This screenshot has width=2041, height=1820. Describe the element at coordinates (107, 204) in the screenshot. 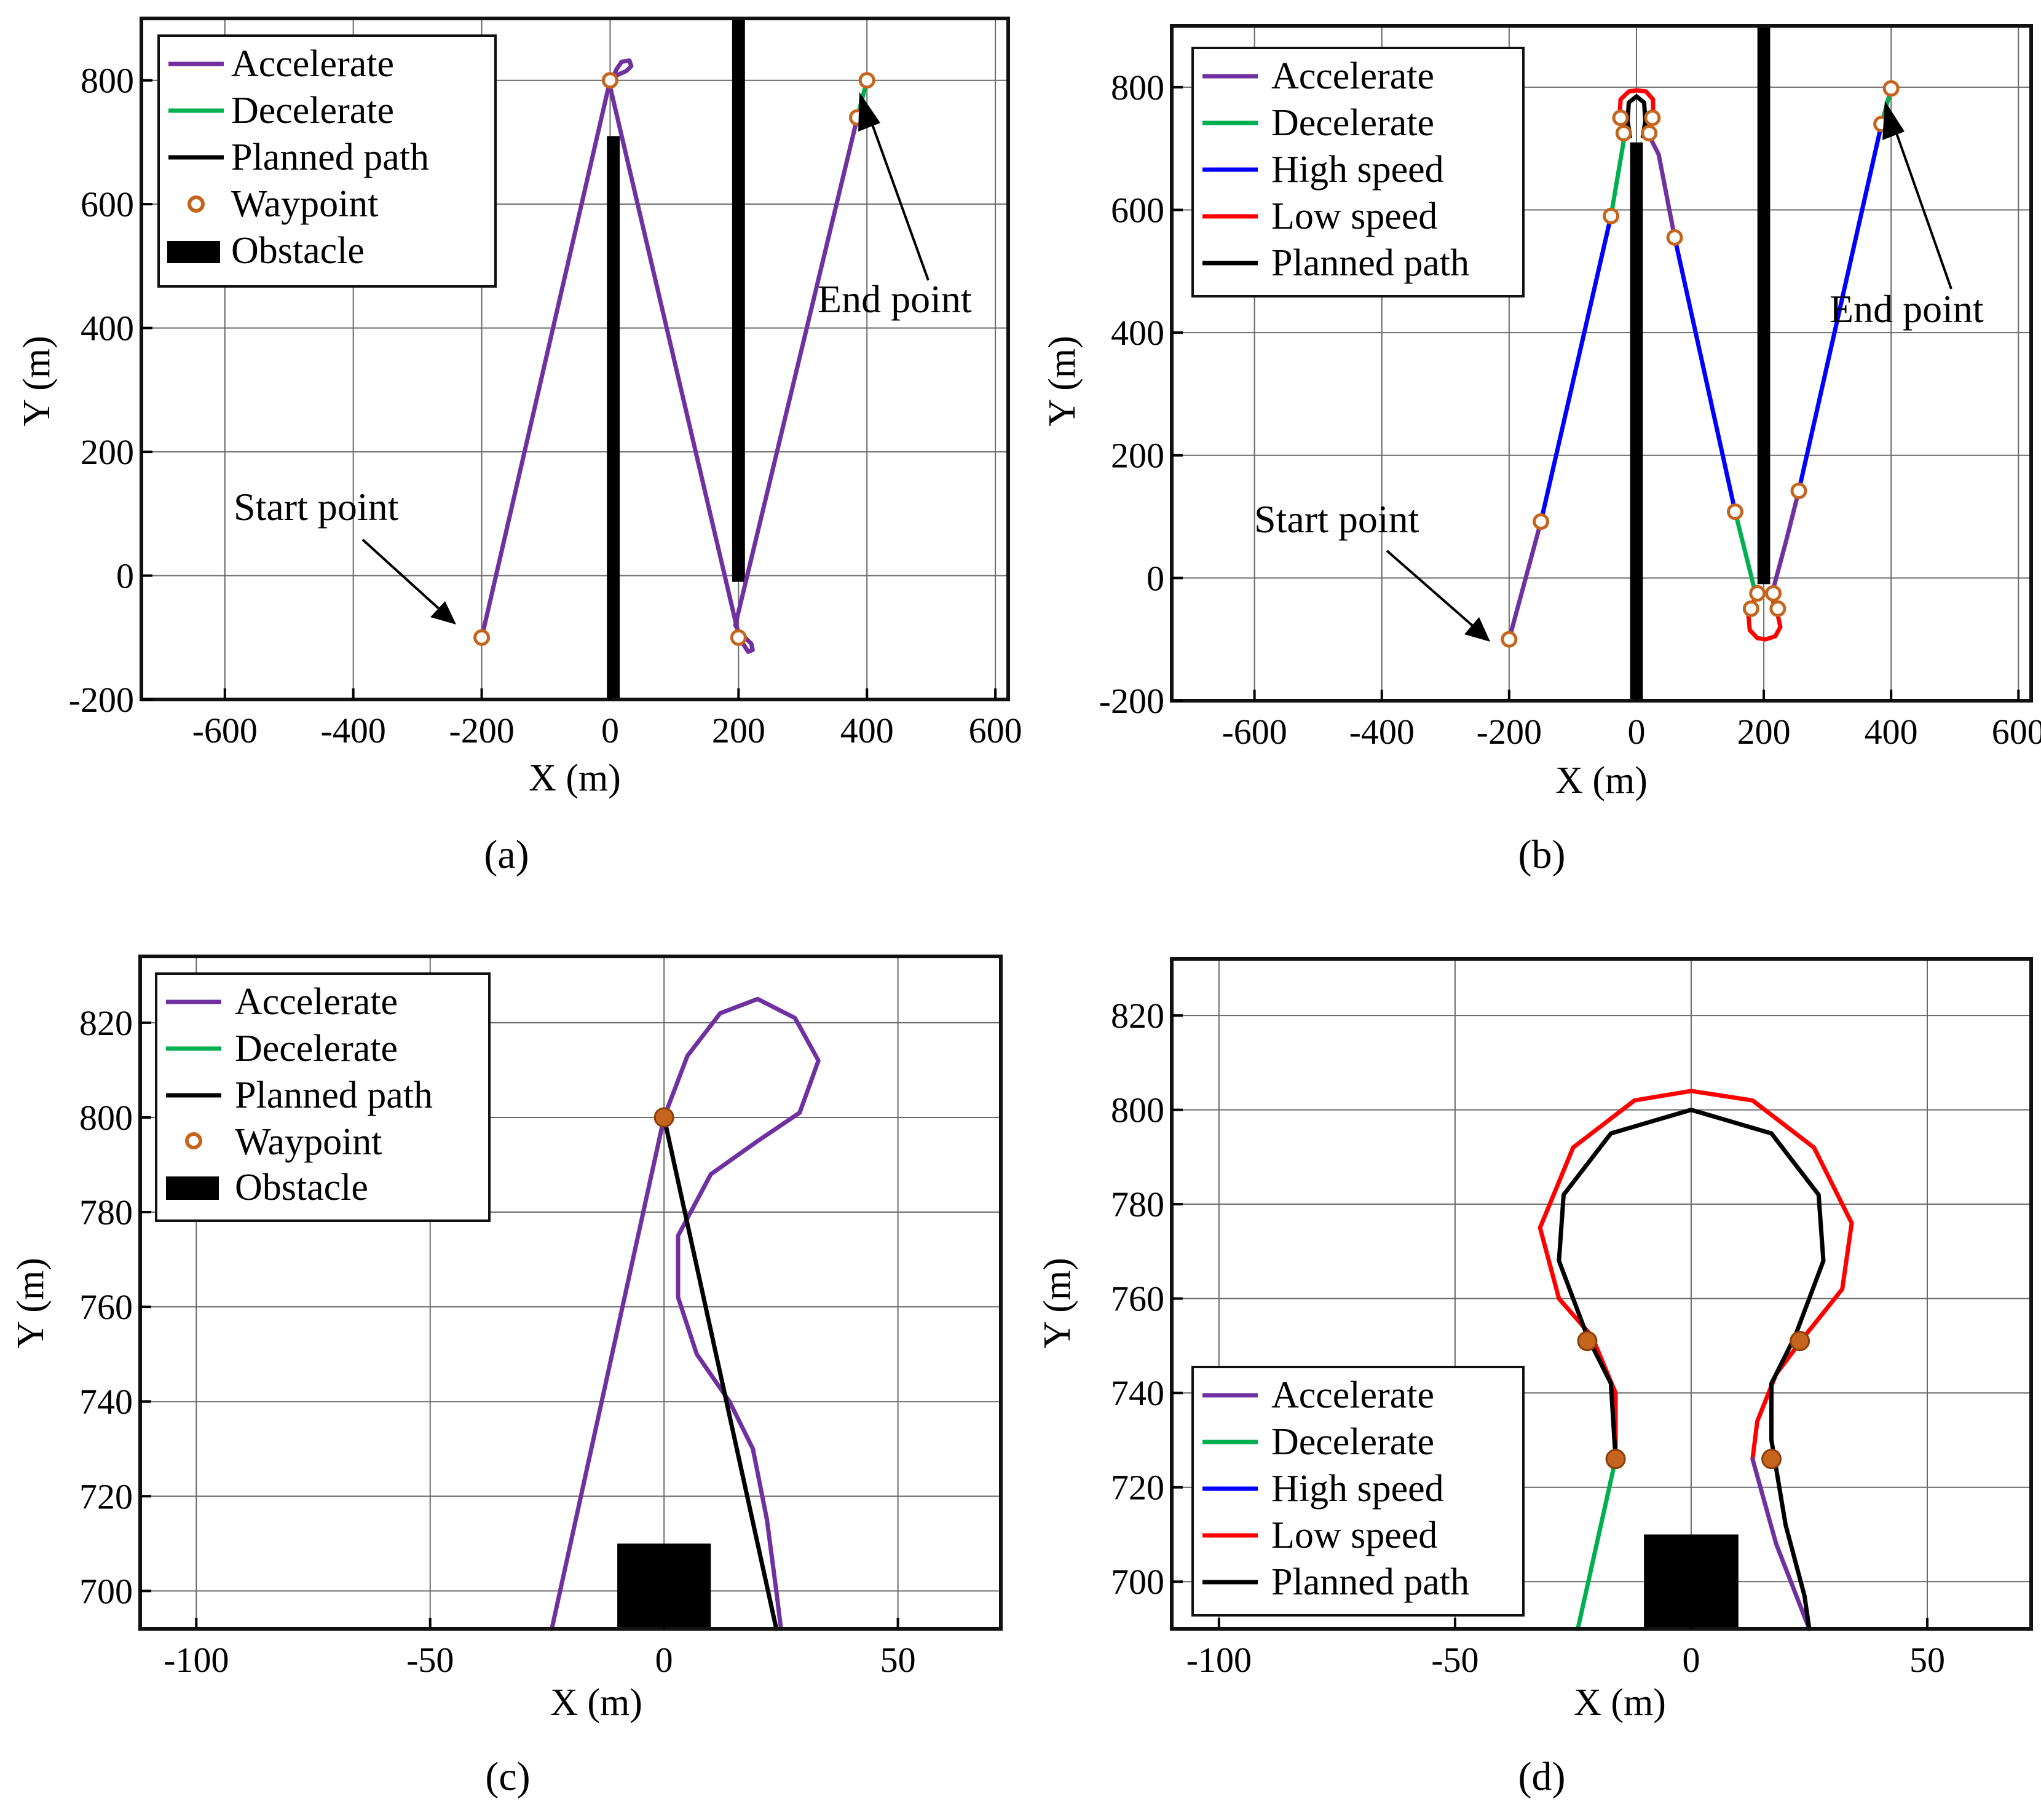

I see `panel-a-ytick-label-4: 600` at that location.